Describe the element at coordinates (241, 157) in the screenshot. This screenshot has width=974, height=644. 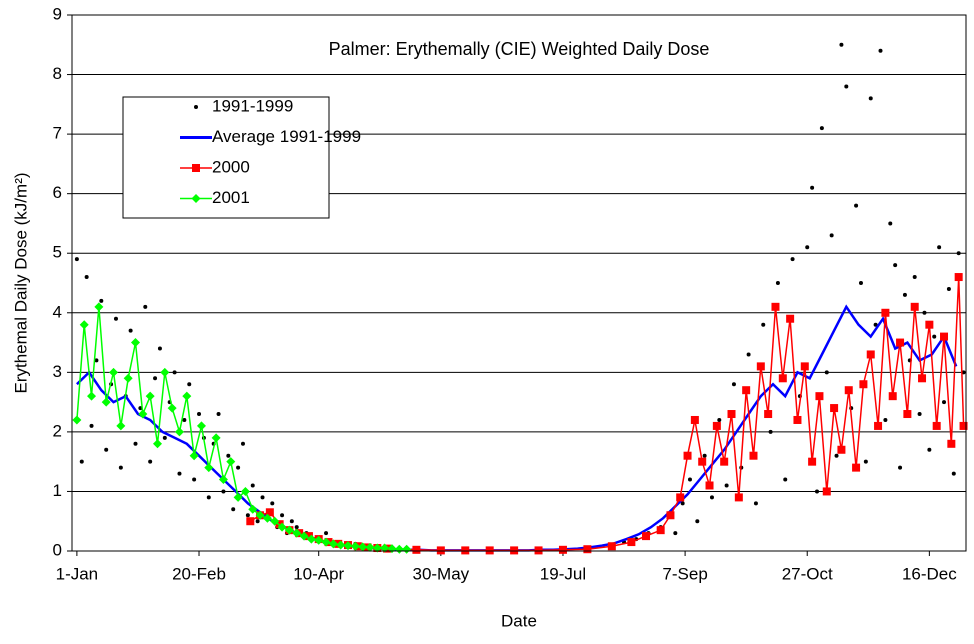
I see `legend: 1991-1999 Average 1991-1999 2000 2001` at that location.